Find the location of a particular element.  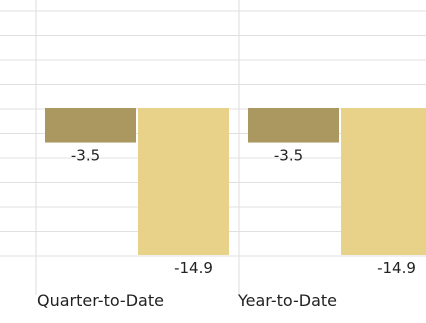

category-label: Quarter-to-Date is located at coordinates (100, 300).